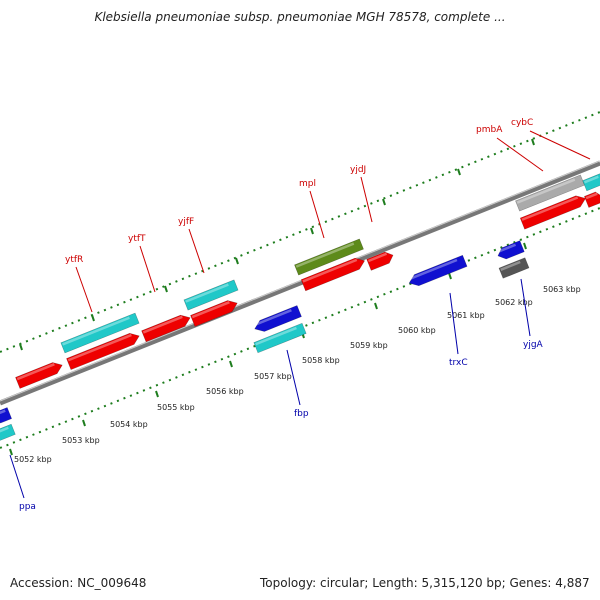 The image size is (600, 600). I want to click on gene-cybC-shape, so click(592, 199).